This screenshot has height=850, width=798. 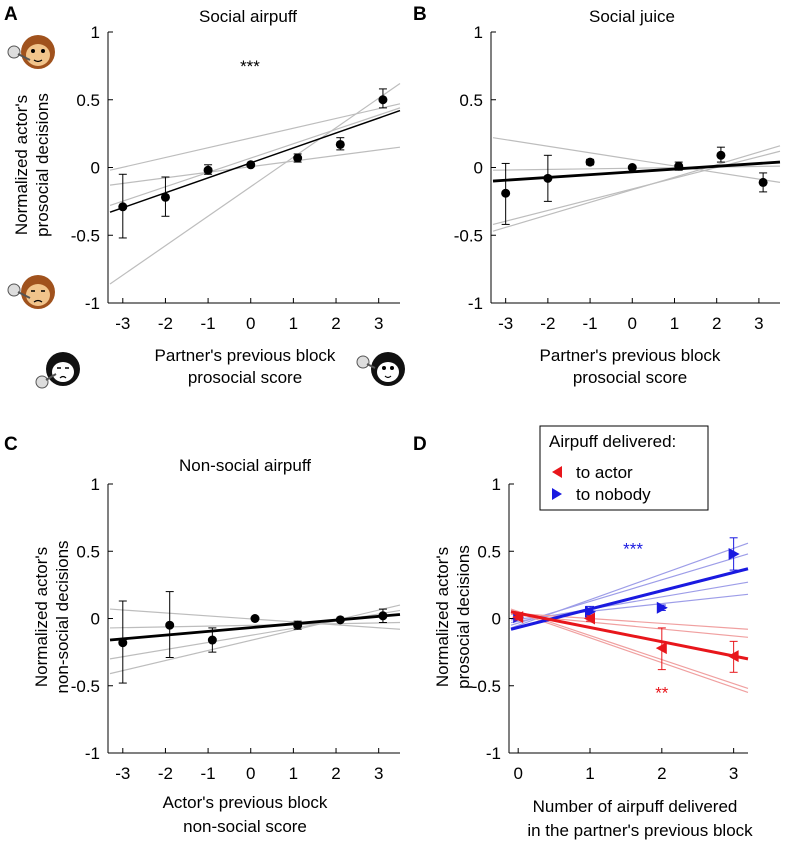 I want to click on panel-label-d: D, so click(x=420, y=444).